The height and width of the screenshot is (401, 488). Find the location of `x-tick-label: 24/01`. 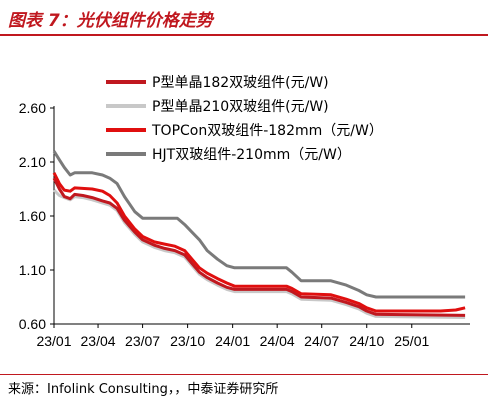

x-tick-label: 24/01 is located at coordinates (232, 341).